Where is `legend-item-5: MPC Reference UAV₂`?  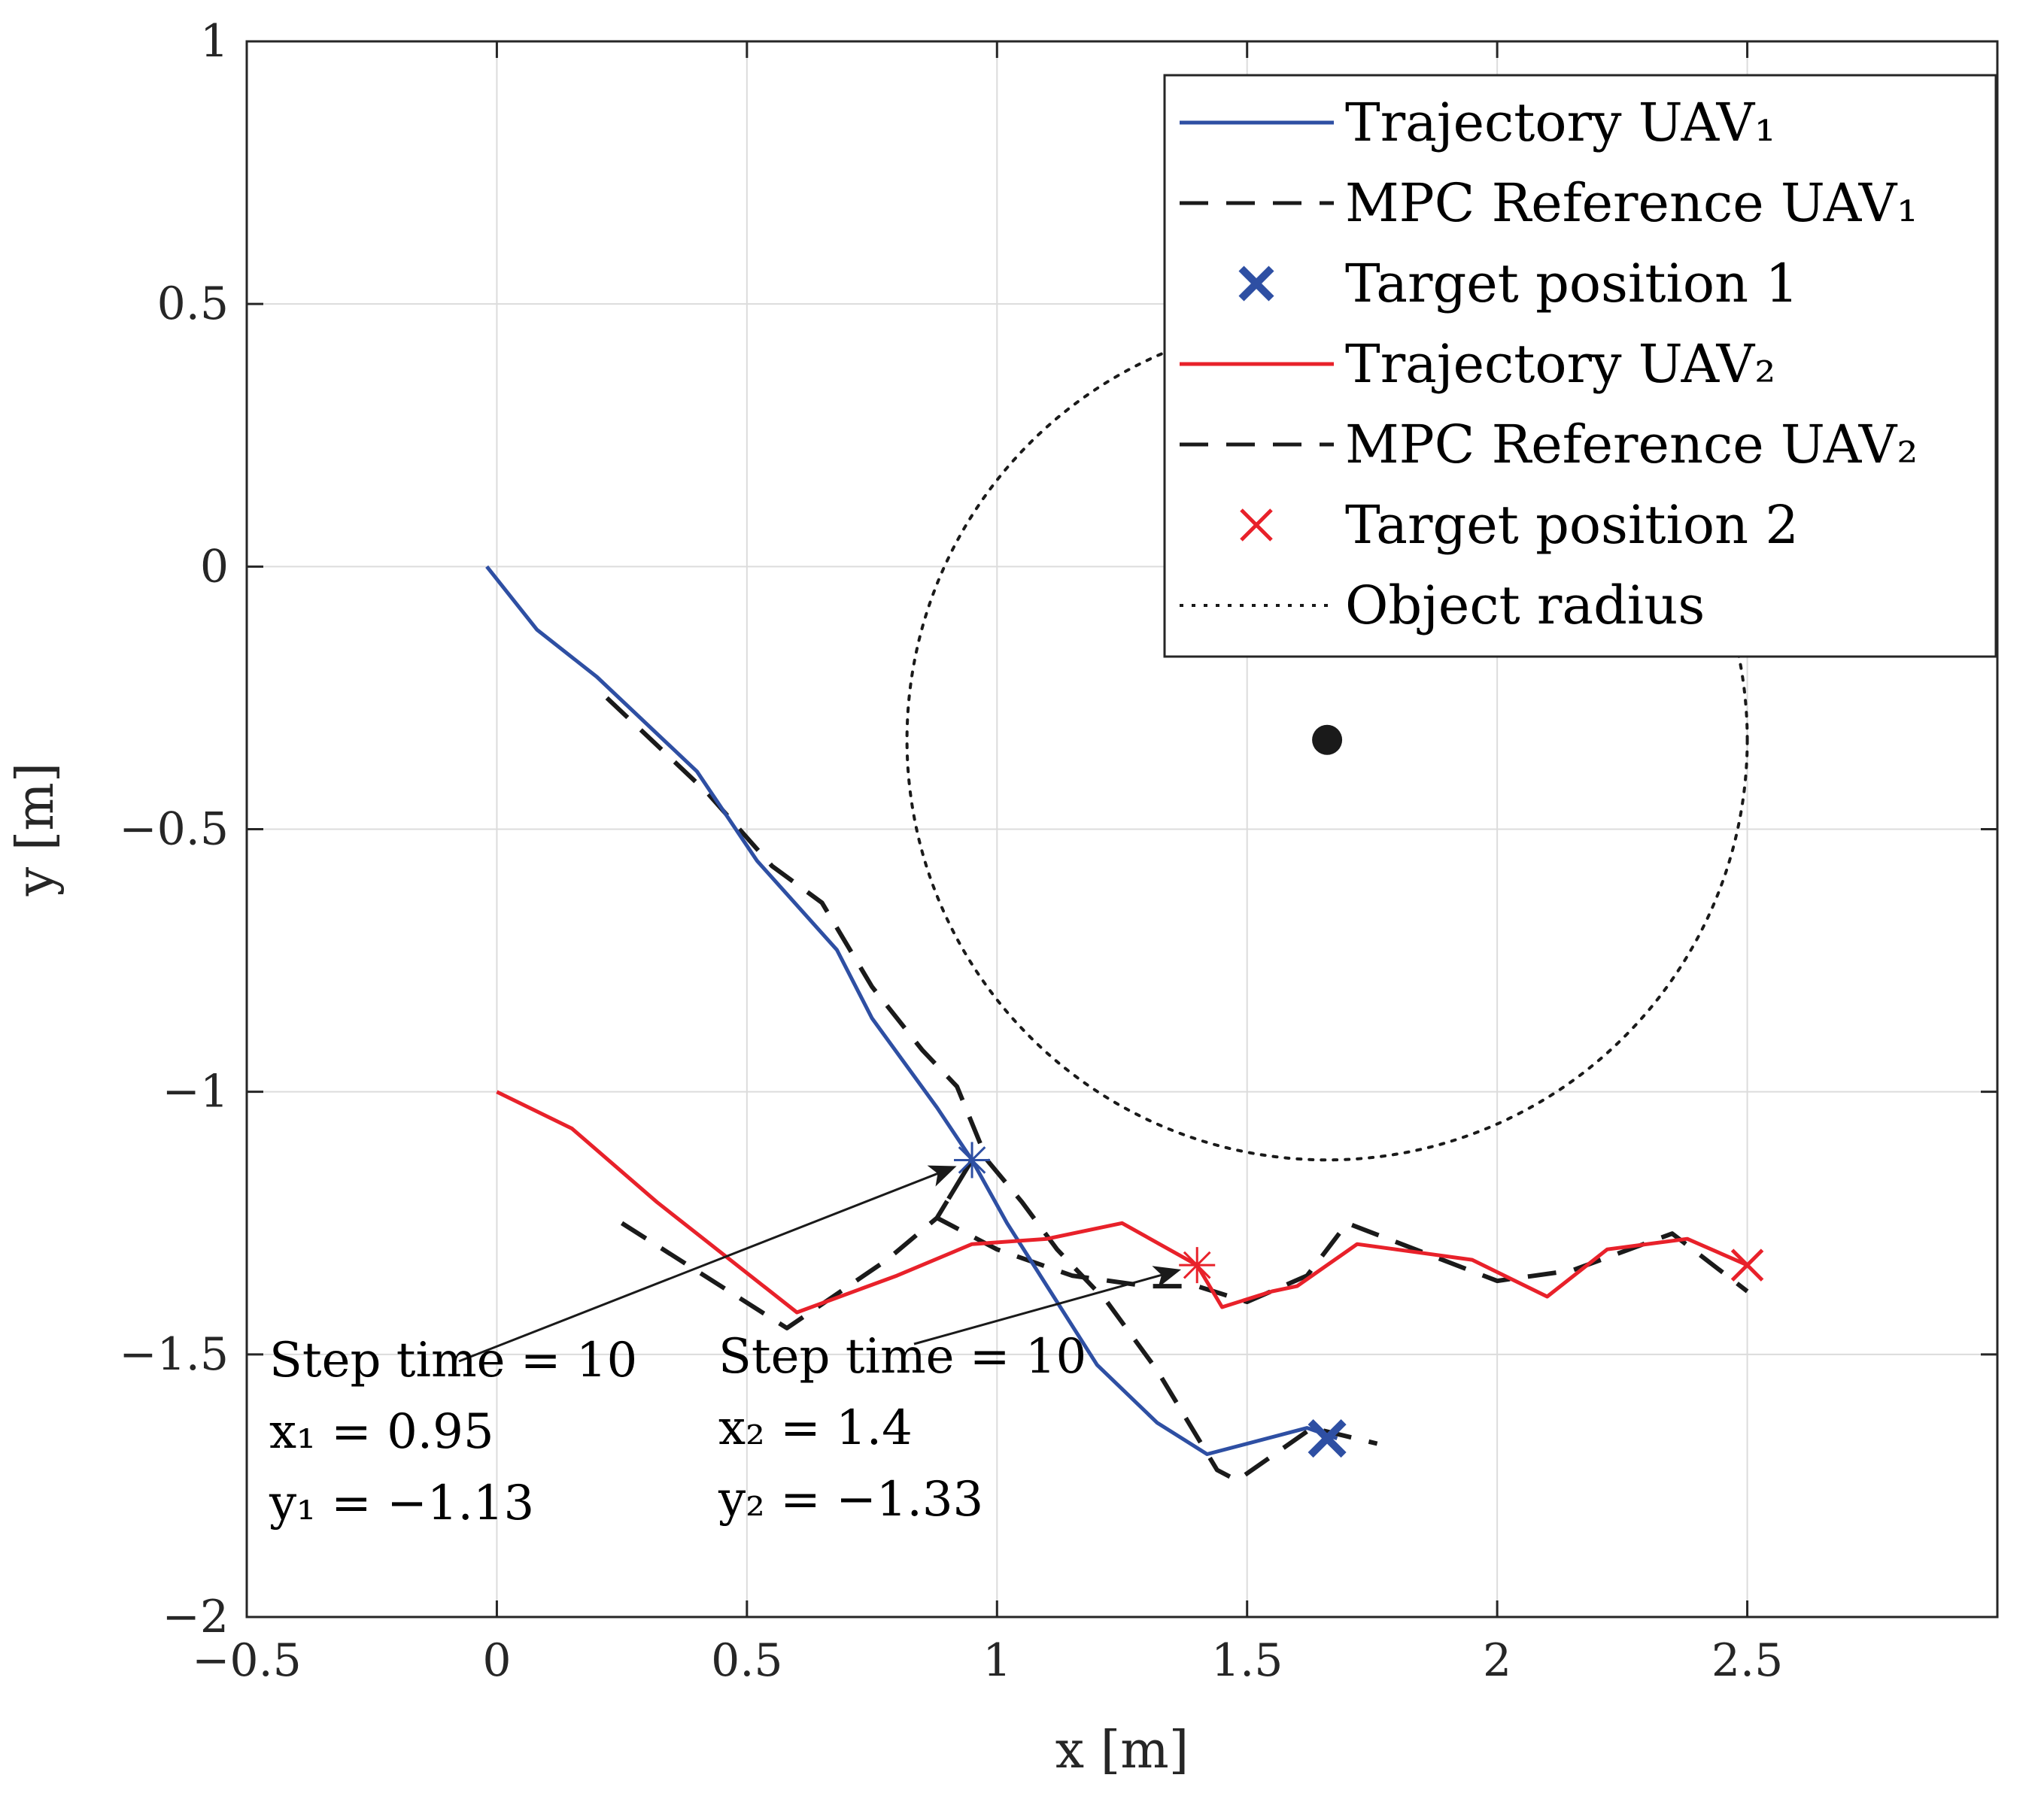 legend-item-5: MPC Reference UAV₂ is located at coordinates (1549, 444).